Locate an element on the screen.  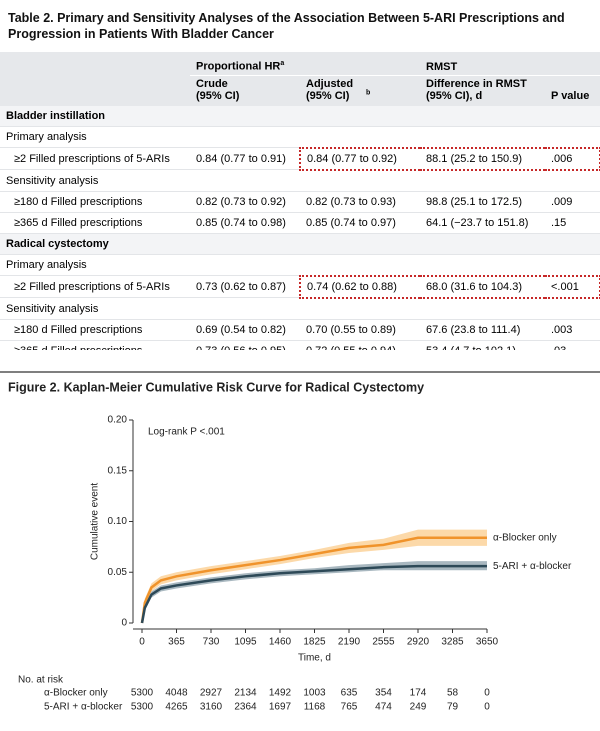
y-tick-label: 0.15 is located at coordinates (118, 470).